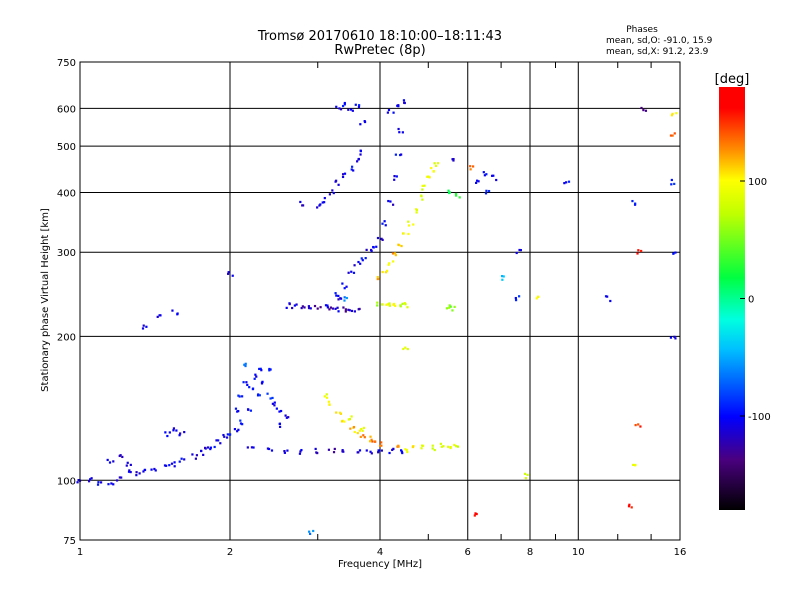  Describe the element at coordinates (657, 52) in the screenshot. I see `stats-x-line: mean, sd,X: 91.2, 23.9` at that location.